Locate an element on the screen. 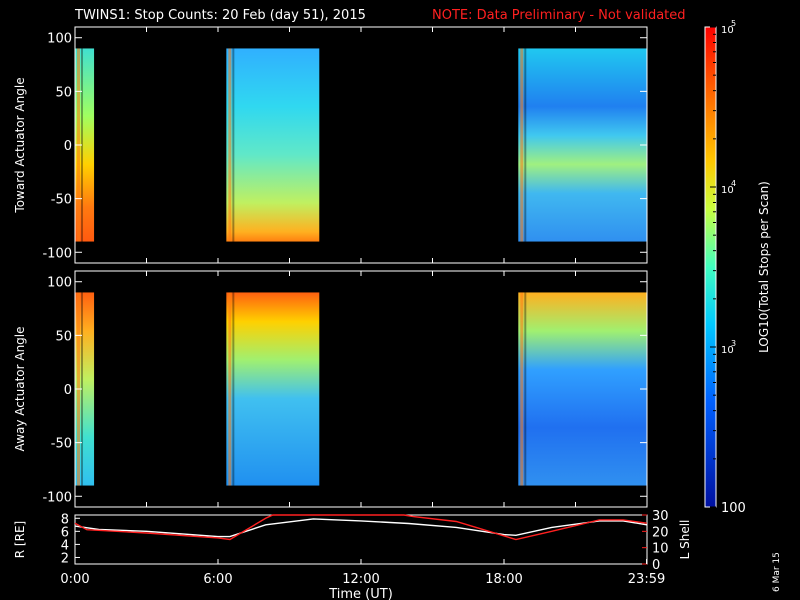 Image resolution: width=800 pixels, height=600 pixels. x-tick-label: 6:00 is located at coordinates (217, 579).